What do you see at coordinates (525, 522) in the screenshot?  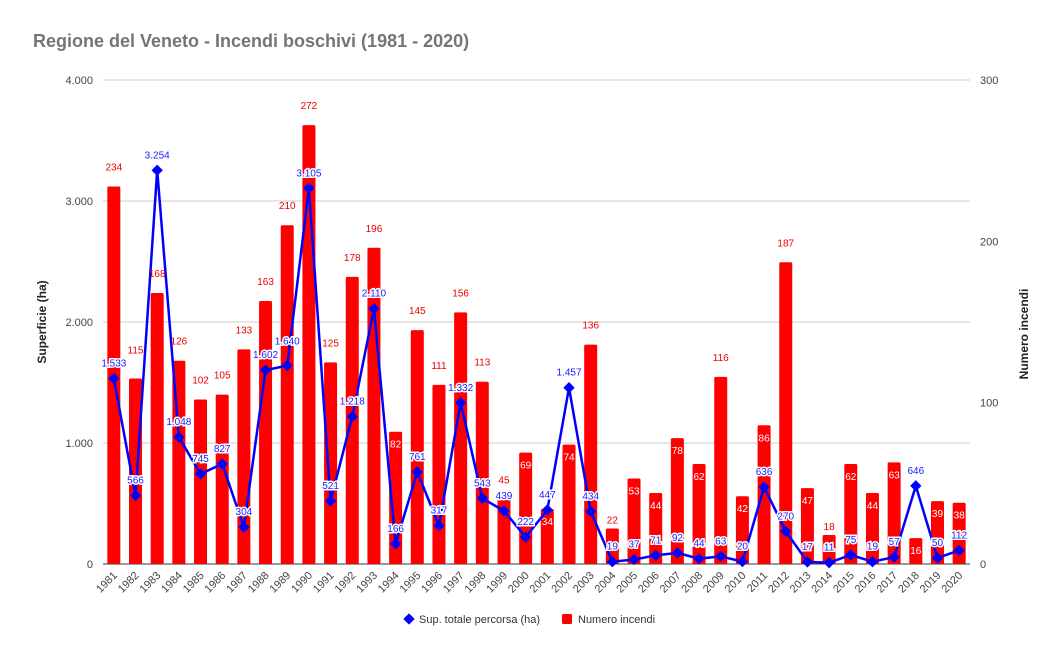 I see `line-data-label: 222` at bounding box center [525, 522].